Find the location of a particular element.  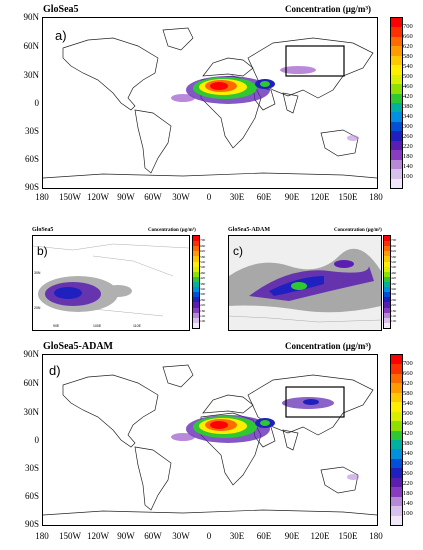

colorbar-label: 620 is located at coordinates (408, 47).